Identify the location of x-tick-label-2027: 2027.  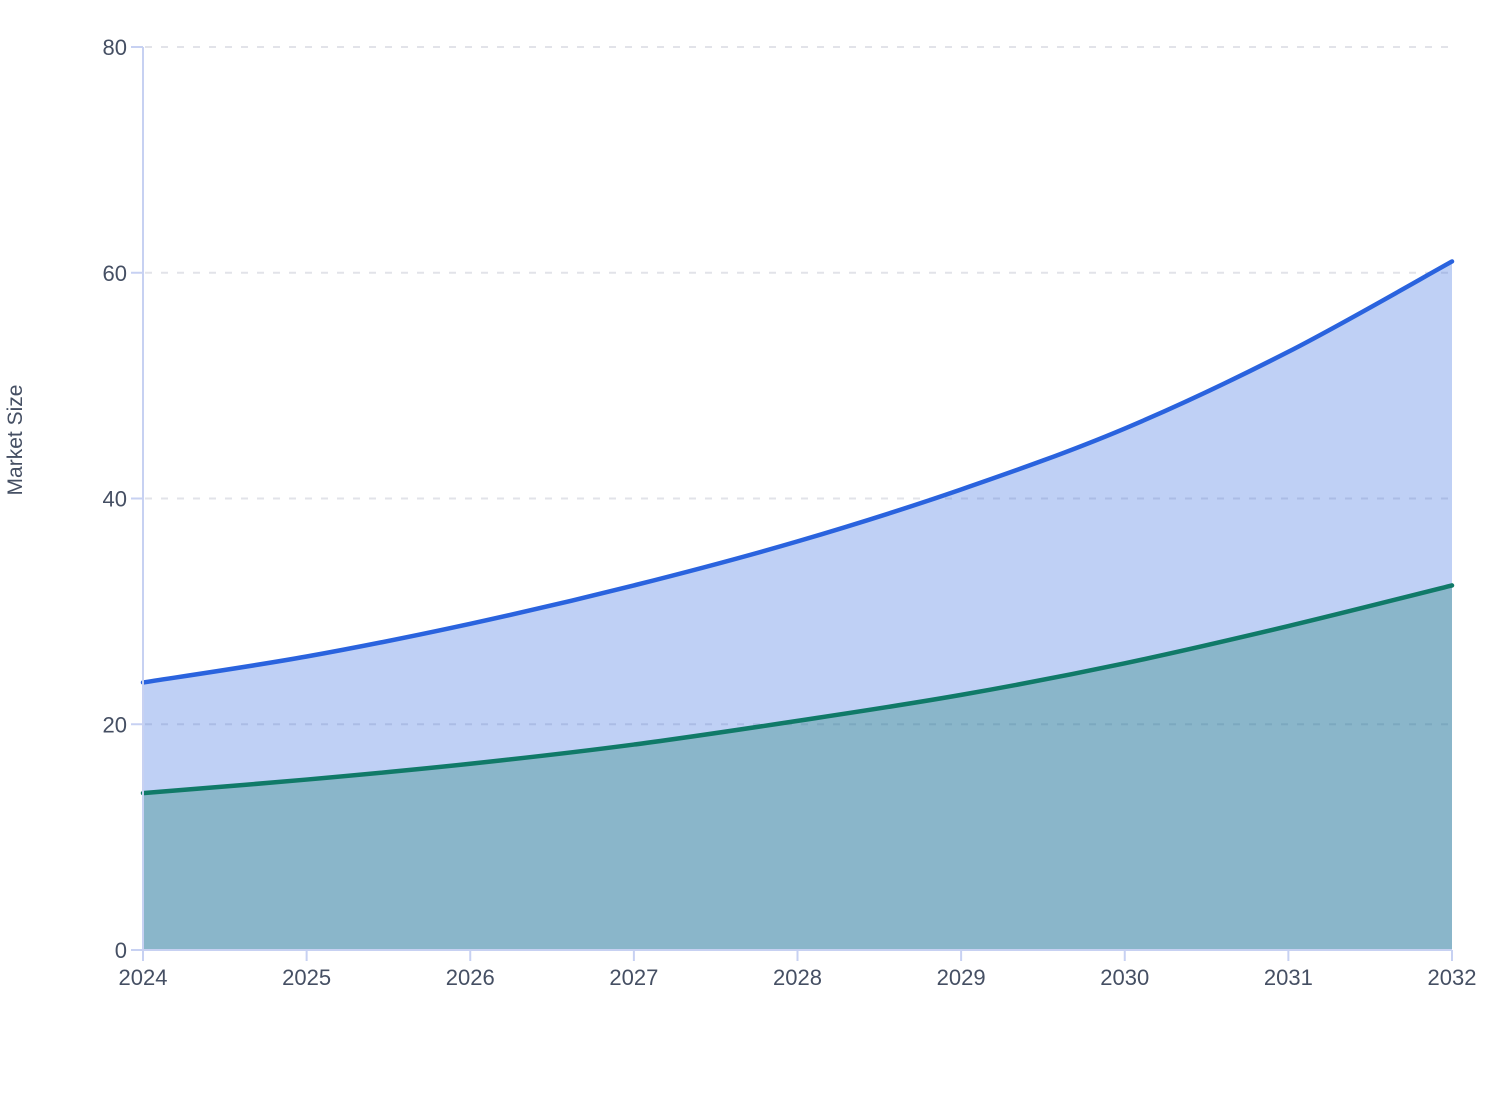
(633, 977).